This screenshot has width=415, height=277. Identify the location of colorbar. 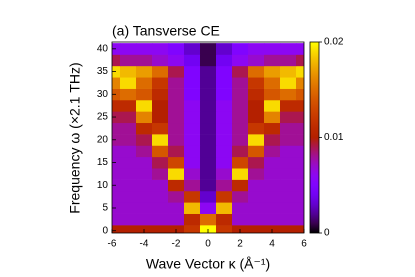
(314, 137).